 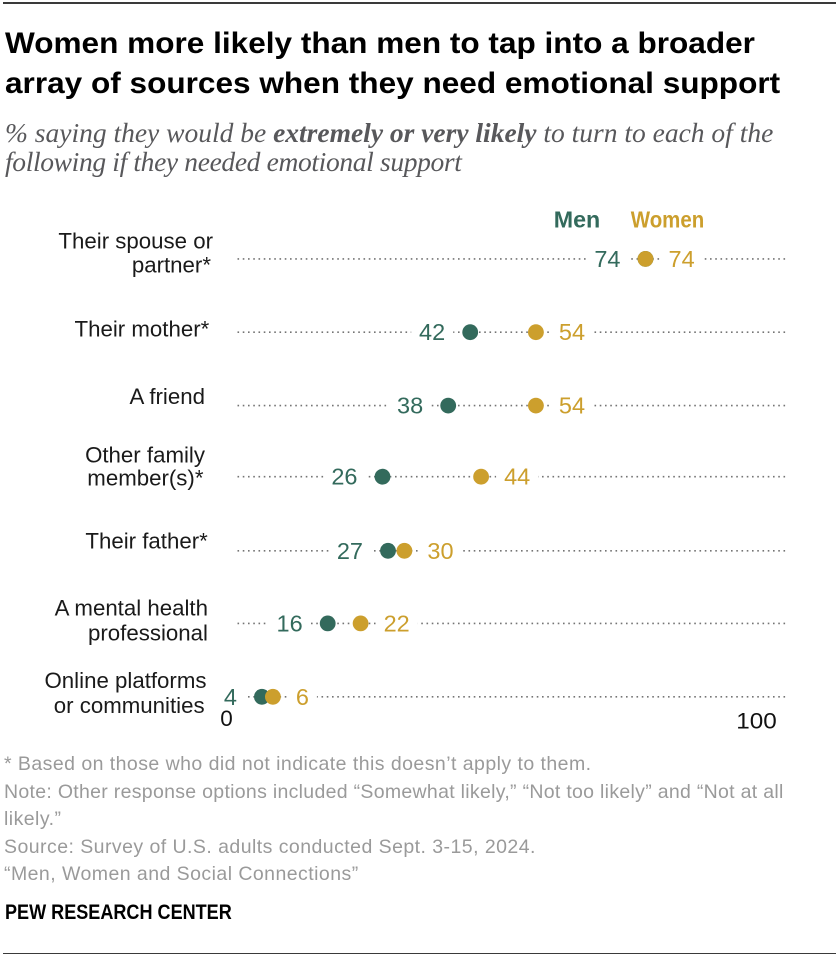 What do you see at coordinates (142, 329) in the screenshot?
I see `svg-text: Their mother*` at bounding box center [142, 329].